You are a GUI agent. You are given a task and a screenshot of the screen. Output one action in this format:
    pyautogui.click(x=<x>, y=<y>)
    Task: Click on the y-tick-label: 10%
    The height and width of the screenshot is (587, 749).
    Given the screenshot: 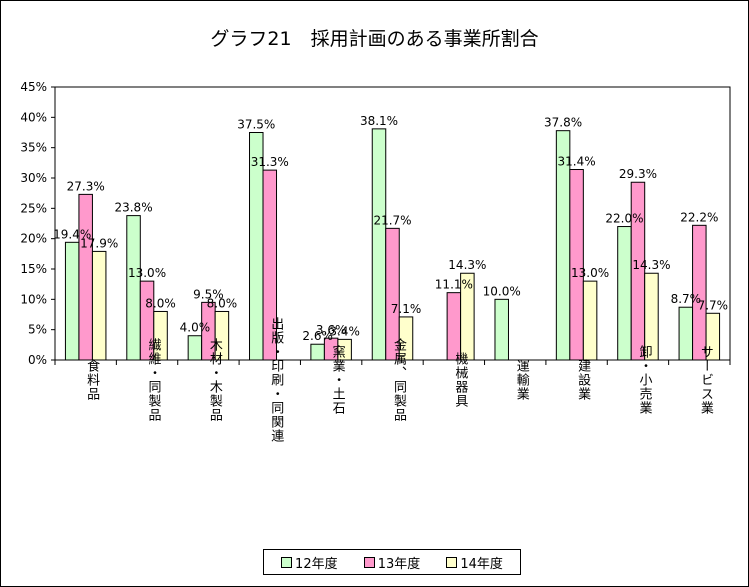 What is the action you would take?
    pyautogui.click(x=33, y=299)
    